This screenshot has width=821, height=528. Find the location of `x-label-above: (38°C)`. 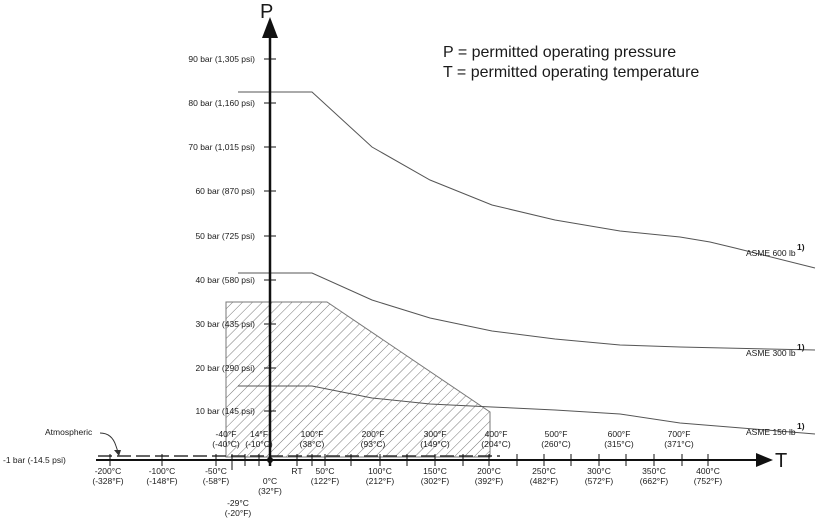

x-label-above: (38°C) is located at coordinates (312, 444).